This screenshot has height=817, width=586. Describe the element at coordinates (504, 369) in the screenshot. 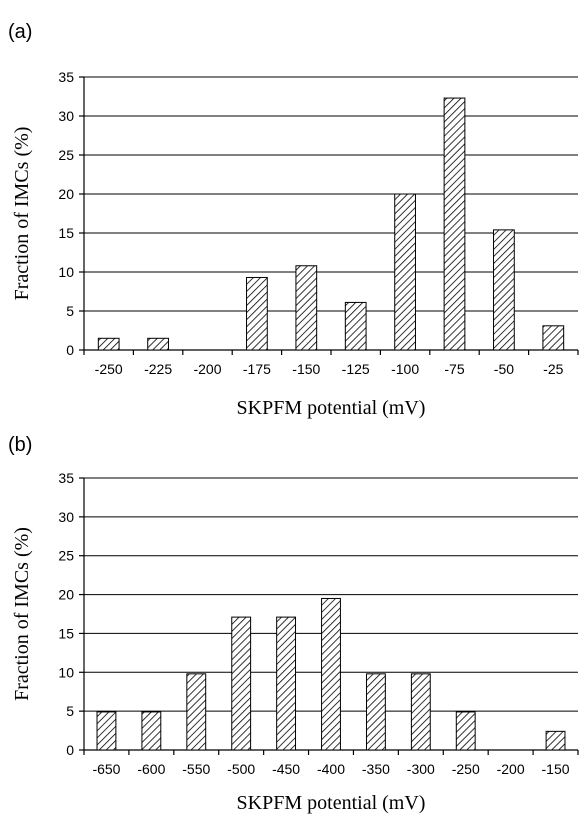

I see `x-tick-label: -50` at that location.